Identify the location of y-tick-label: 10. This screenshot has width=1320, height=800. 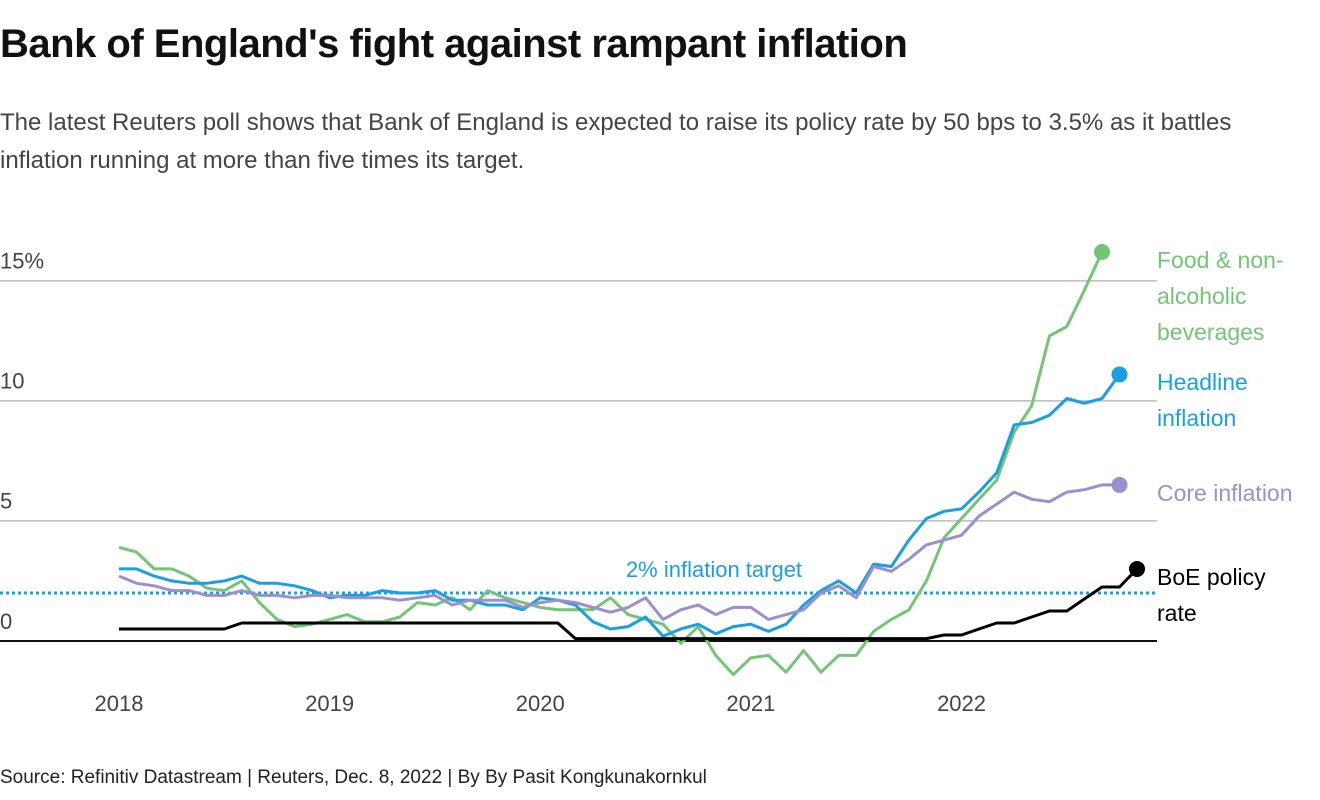
(12, 381).